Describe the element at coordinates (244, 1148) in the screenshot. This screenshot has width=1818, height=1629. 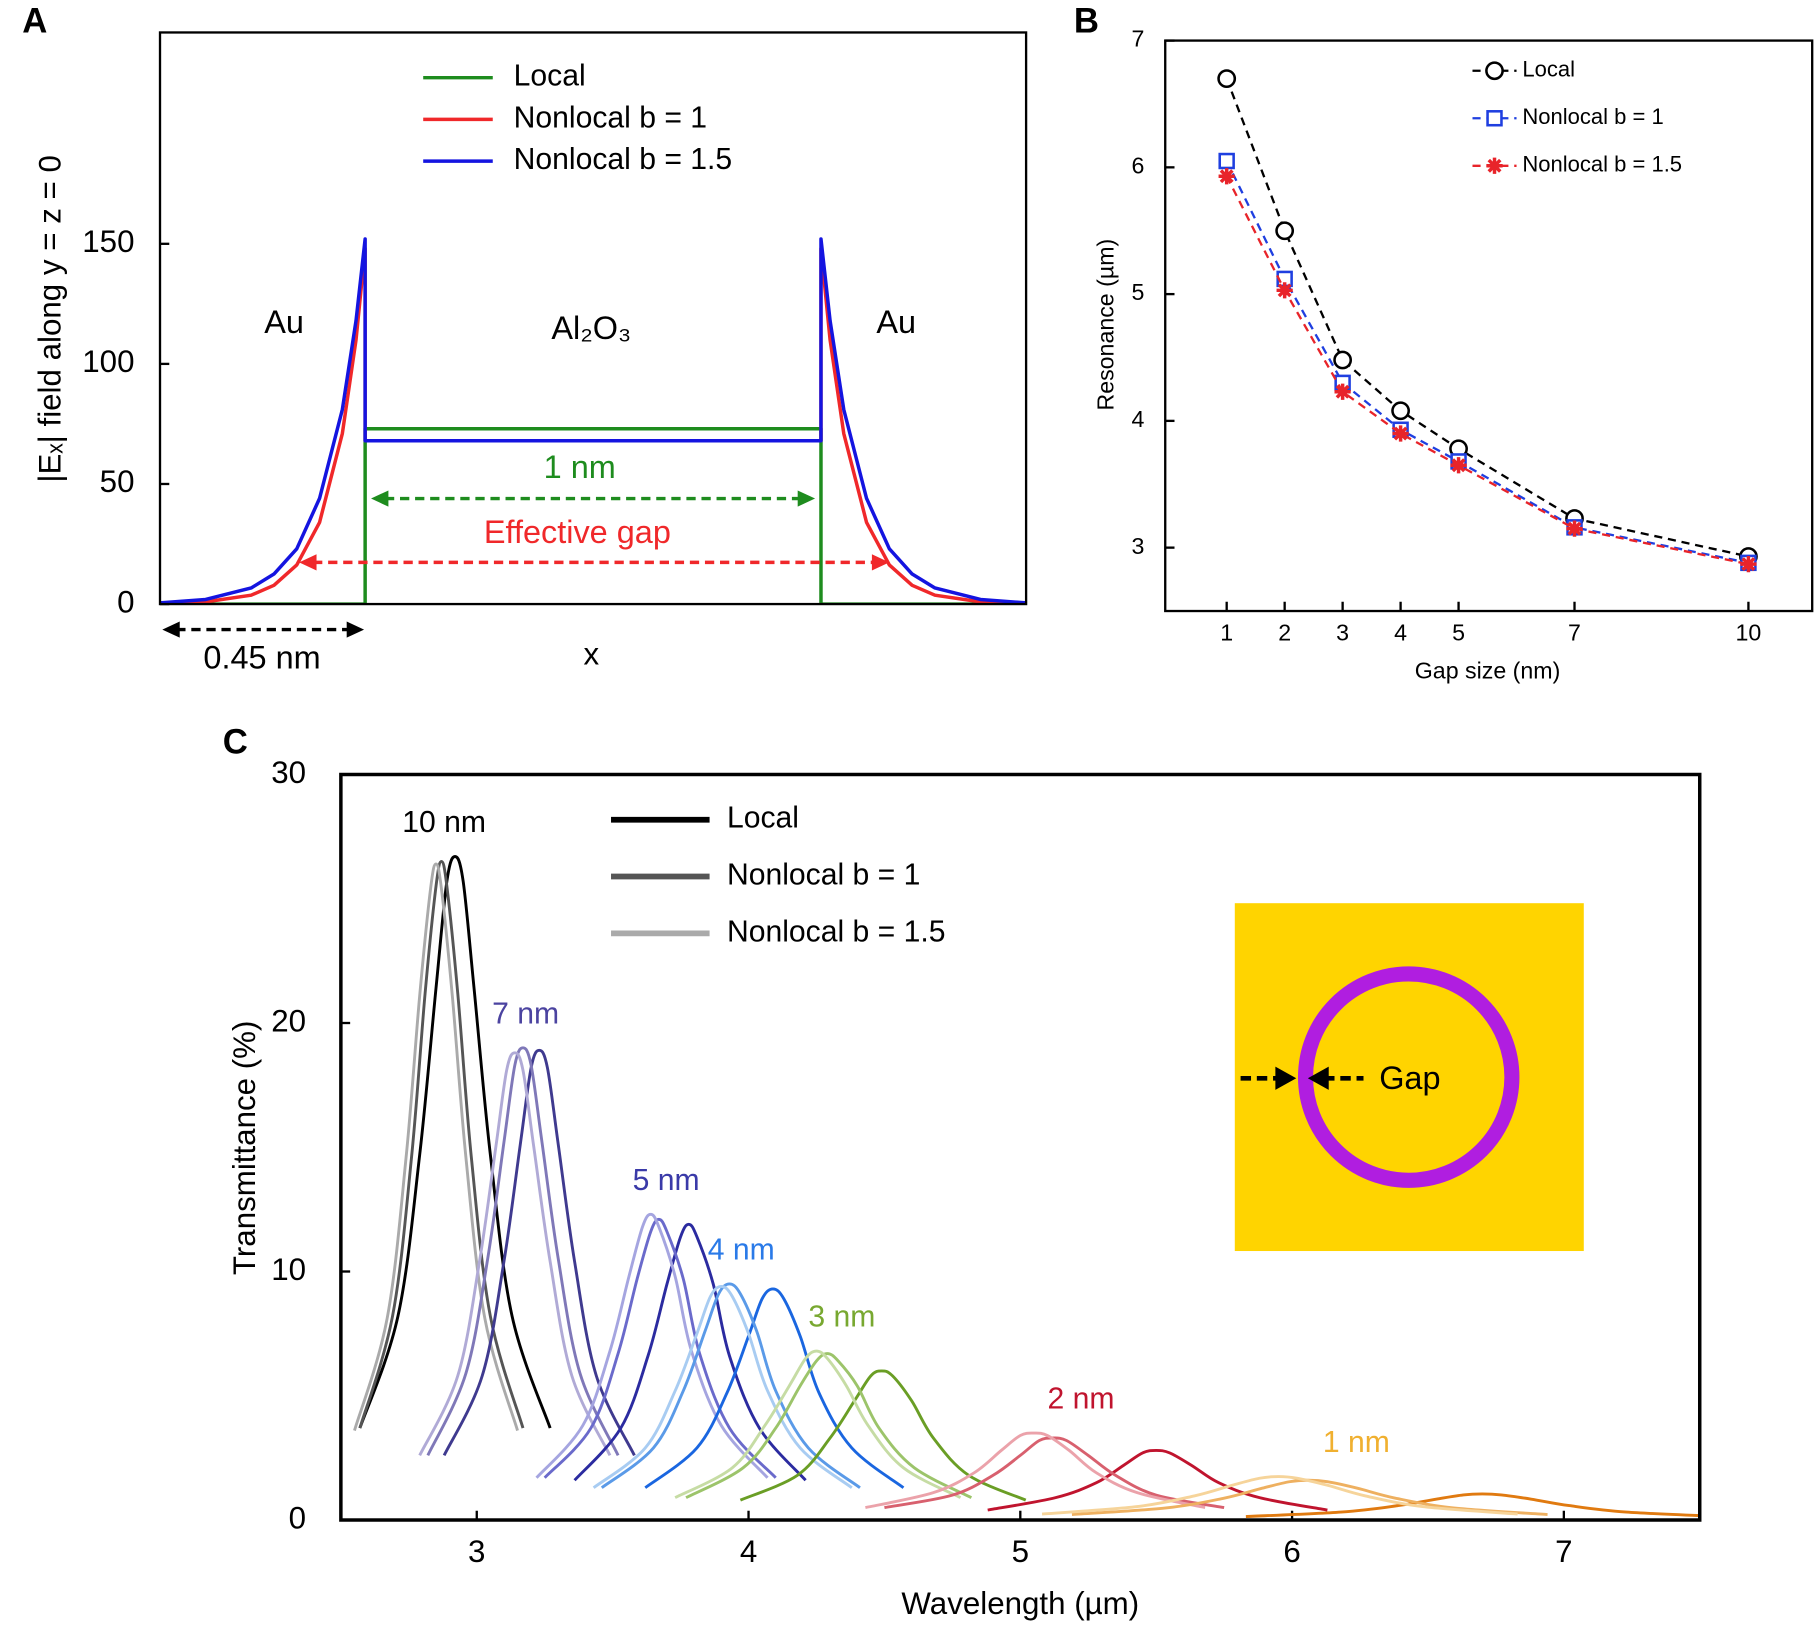
I see `y-axis-label: Transmittance (%)` at that location.